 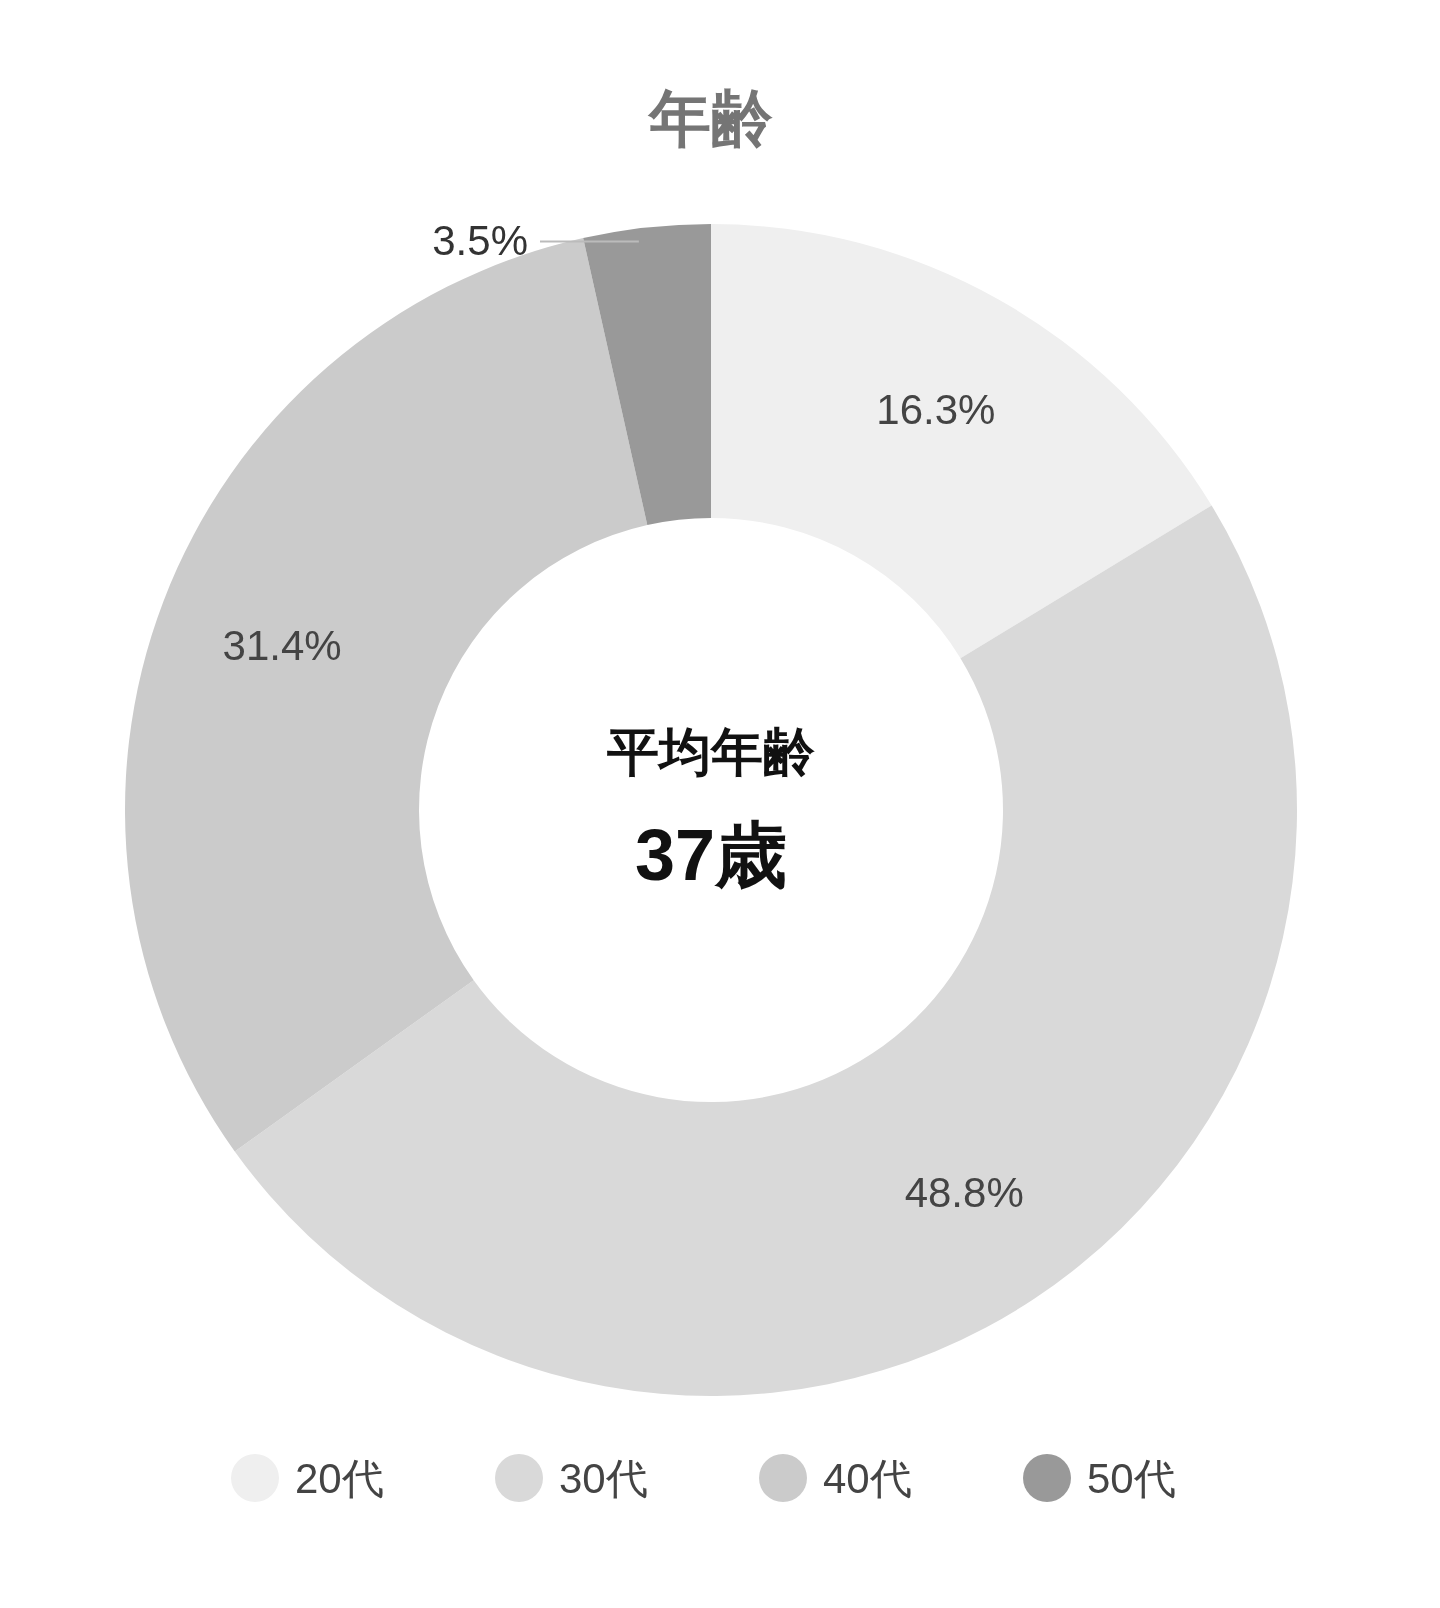 What do you see at coordinates (711, 118) in the screenshot?
I see `title: 年齢` at bounding box center [711, 118].